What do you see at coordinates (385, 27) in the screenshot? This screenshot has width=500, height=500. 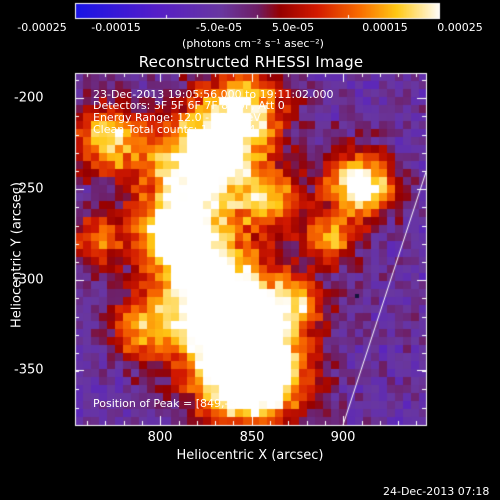 I see `colorbar-tick-label: 0.00015` at bounding box center [385, 27].